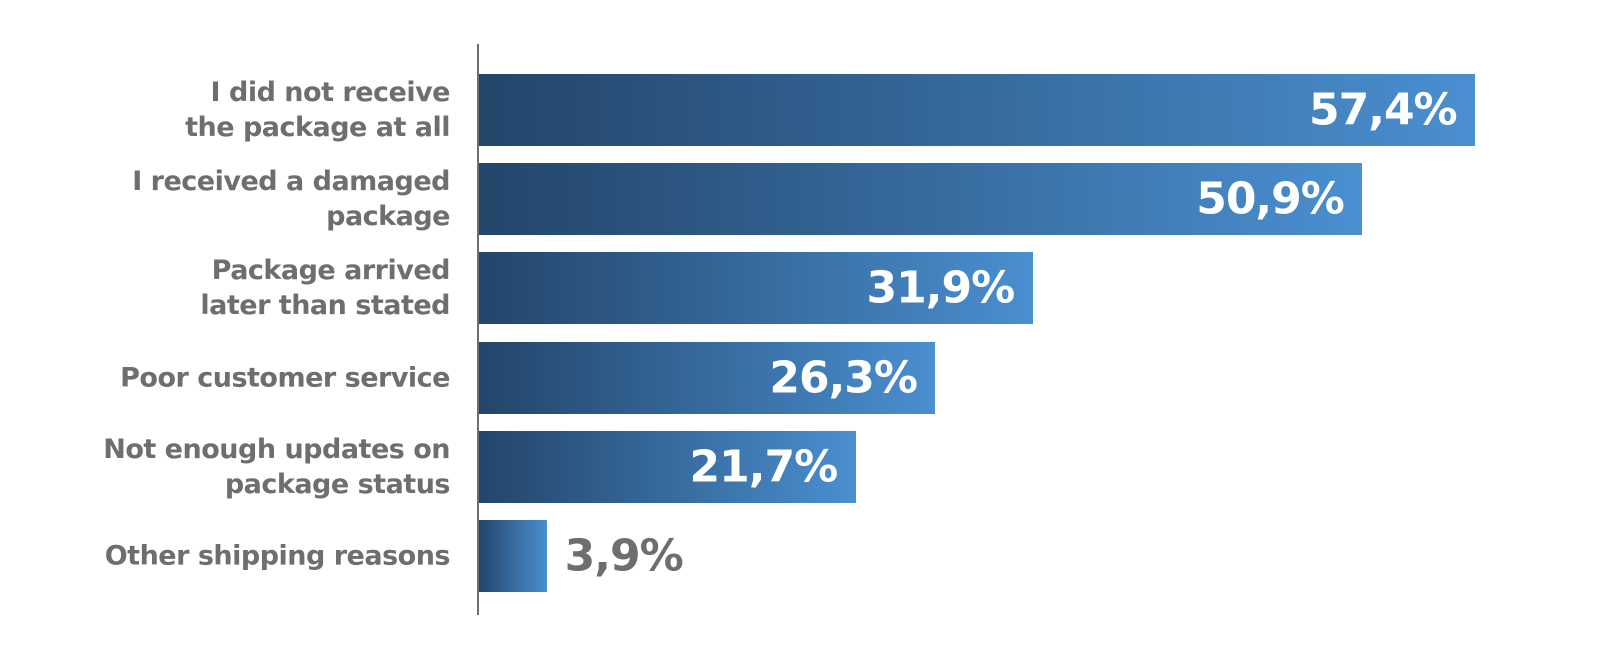  What do you see at coordinates (1383, 110) in the screenshot?
I see `value-label: 57,4%` at bounding box center [1383, 110].